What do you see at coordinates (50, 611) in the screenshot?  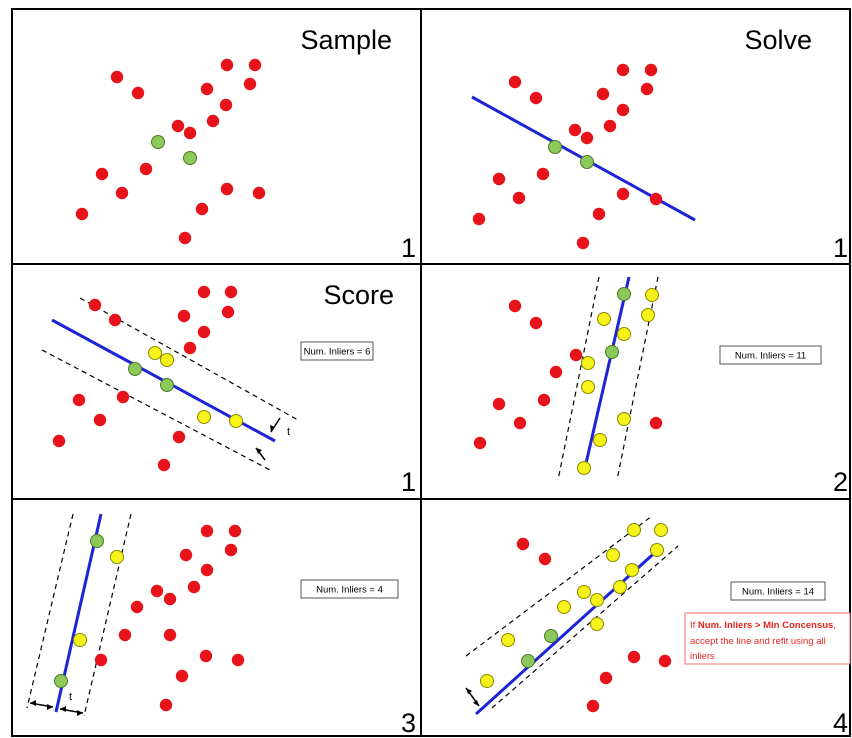 I see `threshold-line-left` at bounding box center [50, 611].